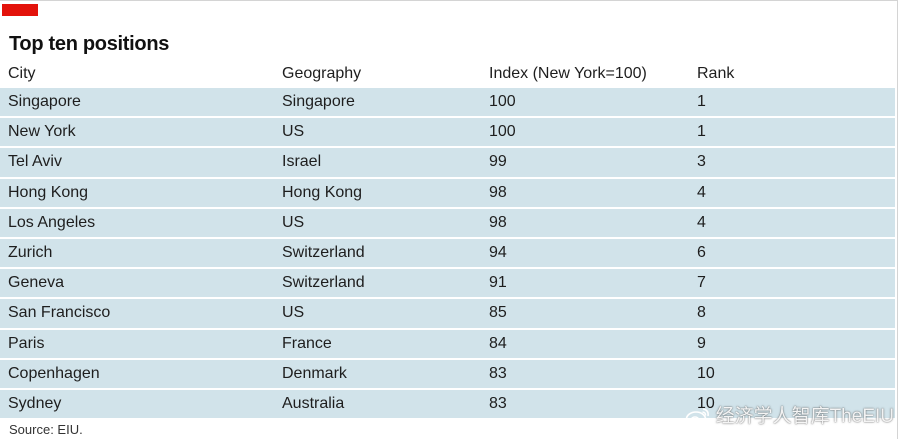 This screenshot has width=900, height=440. I want to click on weibo-watermark: 经济学人智库TheEIU, so click(789, 417).